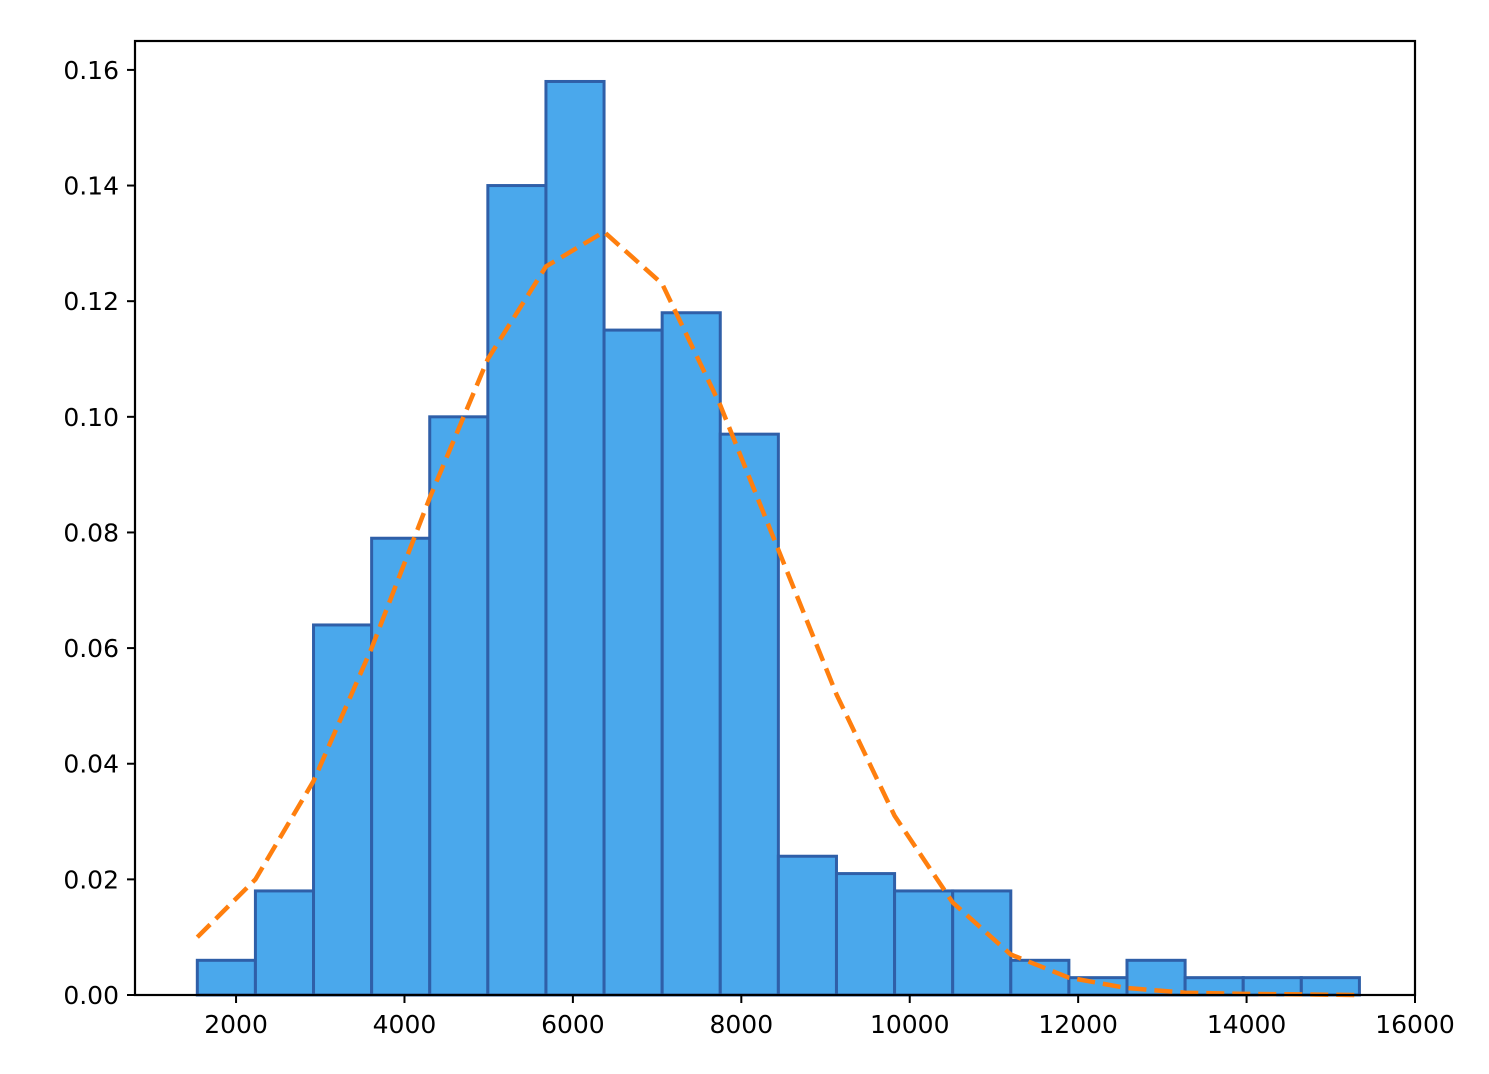 The height and width of the screenshot is (1074, 1489). Describe the element at coordinates (91, 186) in the screenshot. I see `y-tick-label: 0.14` at that location.